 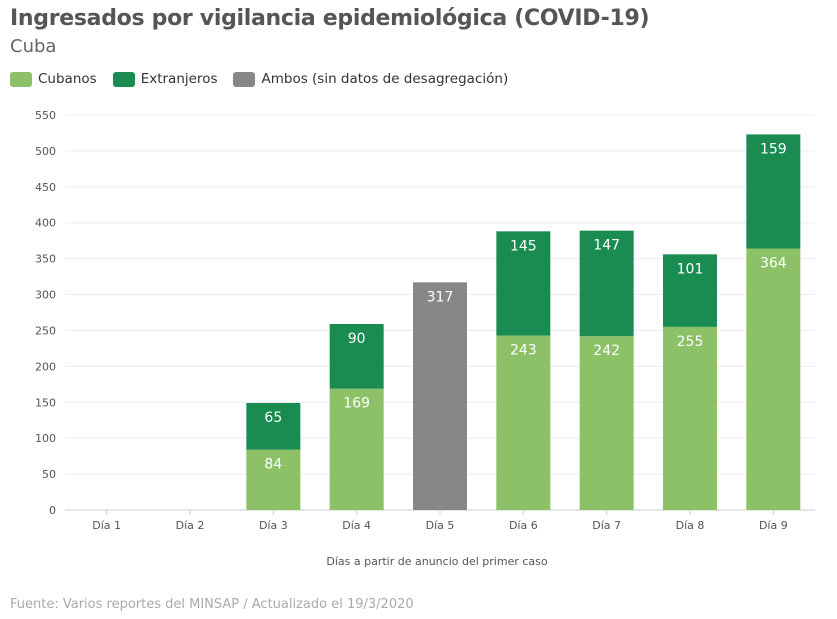 What do you see at coordinates (45, 330) in the screenshot?
I see `y-tick-label-250: 250` at bounding box center [45, 330].